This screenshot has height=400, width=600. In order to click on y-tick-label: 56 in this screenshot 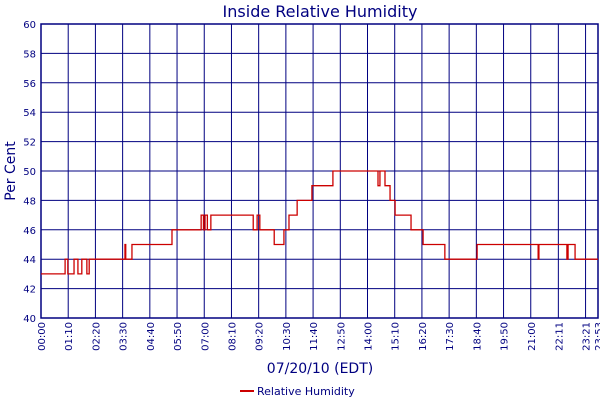, I will do `click(29, 84)`.